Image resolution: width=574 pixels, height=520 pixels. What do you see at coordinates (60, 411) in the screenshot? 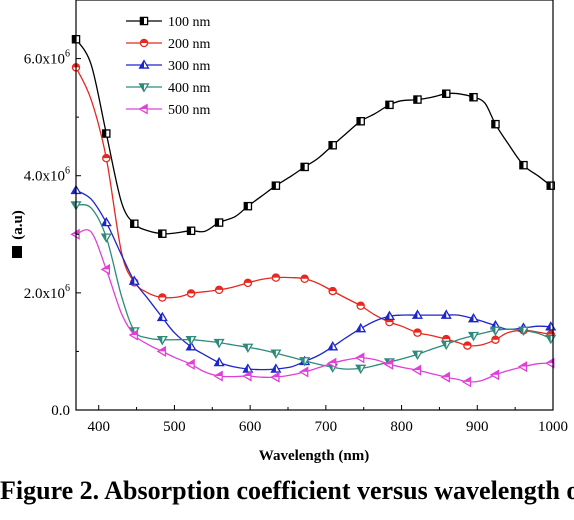
I see `y-tick-label-base: 0.0` at bounding box center [60, 411].